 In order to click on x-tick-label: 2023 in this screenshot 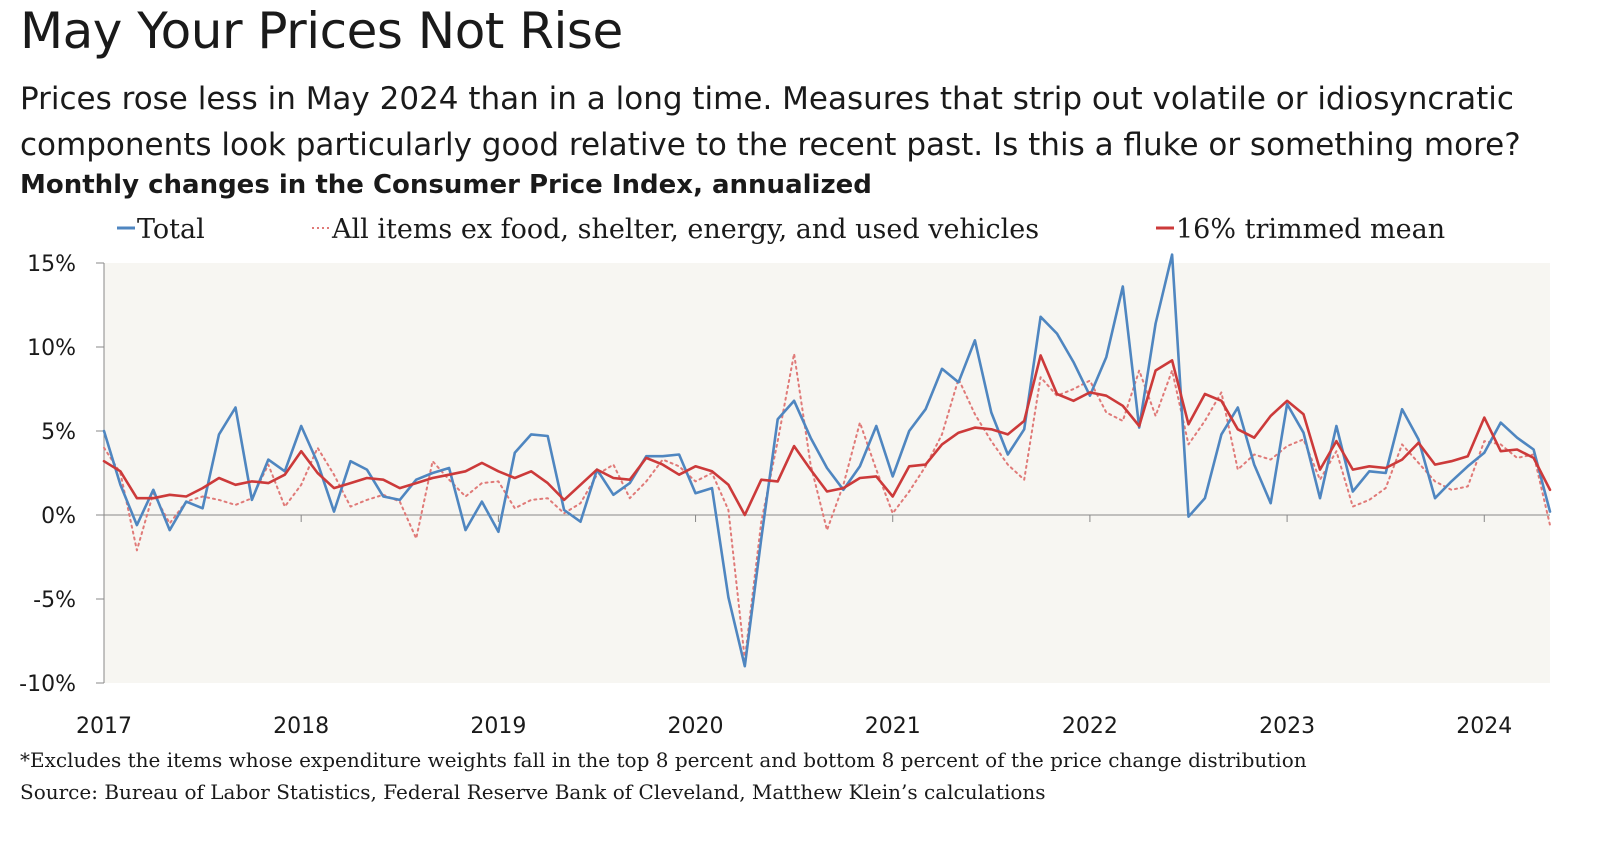, I will do `click(1287, 726)`.